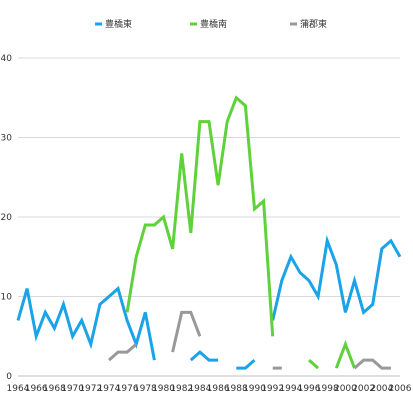 This screenshot has width=413, height=413. I want to click on x-tick-label: 1970, so click(72, 389).